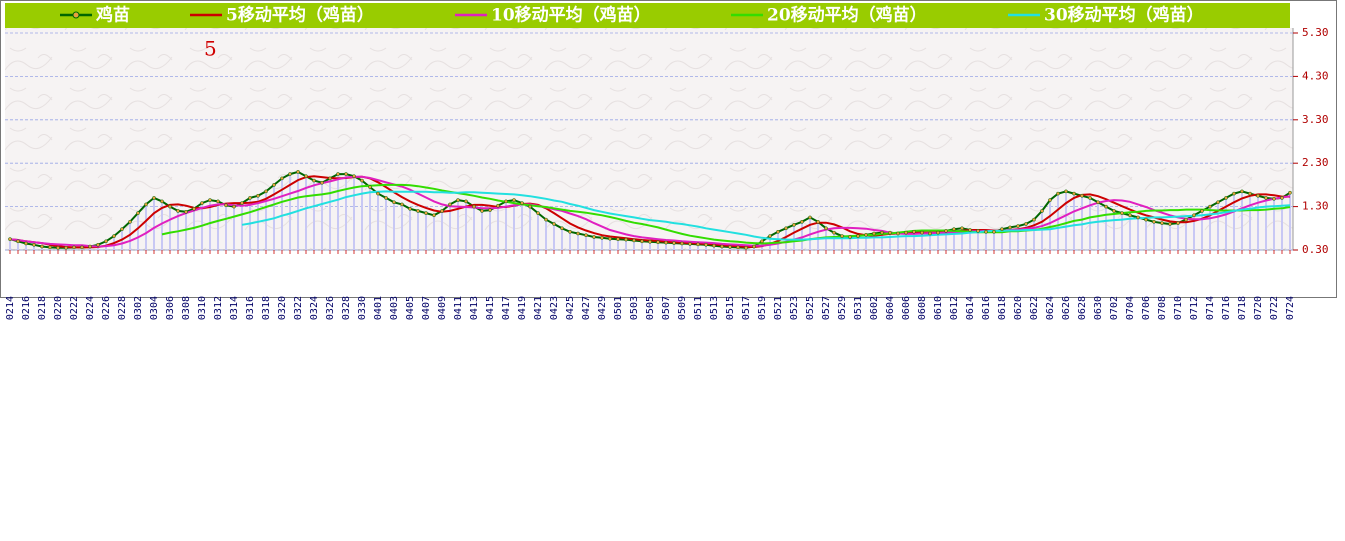 The height and width of the screenshot is (541, 1345). I want to click on x-tick-label: 0521, so click(778, 308).